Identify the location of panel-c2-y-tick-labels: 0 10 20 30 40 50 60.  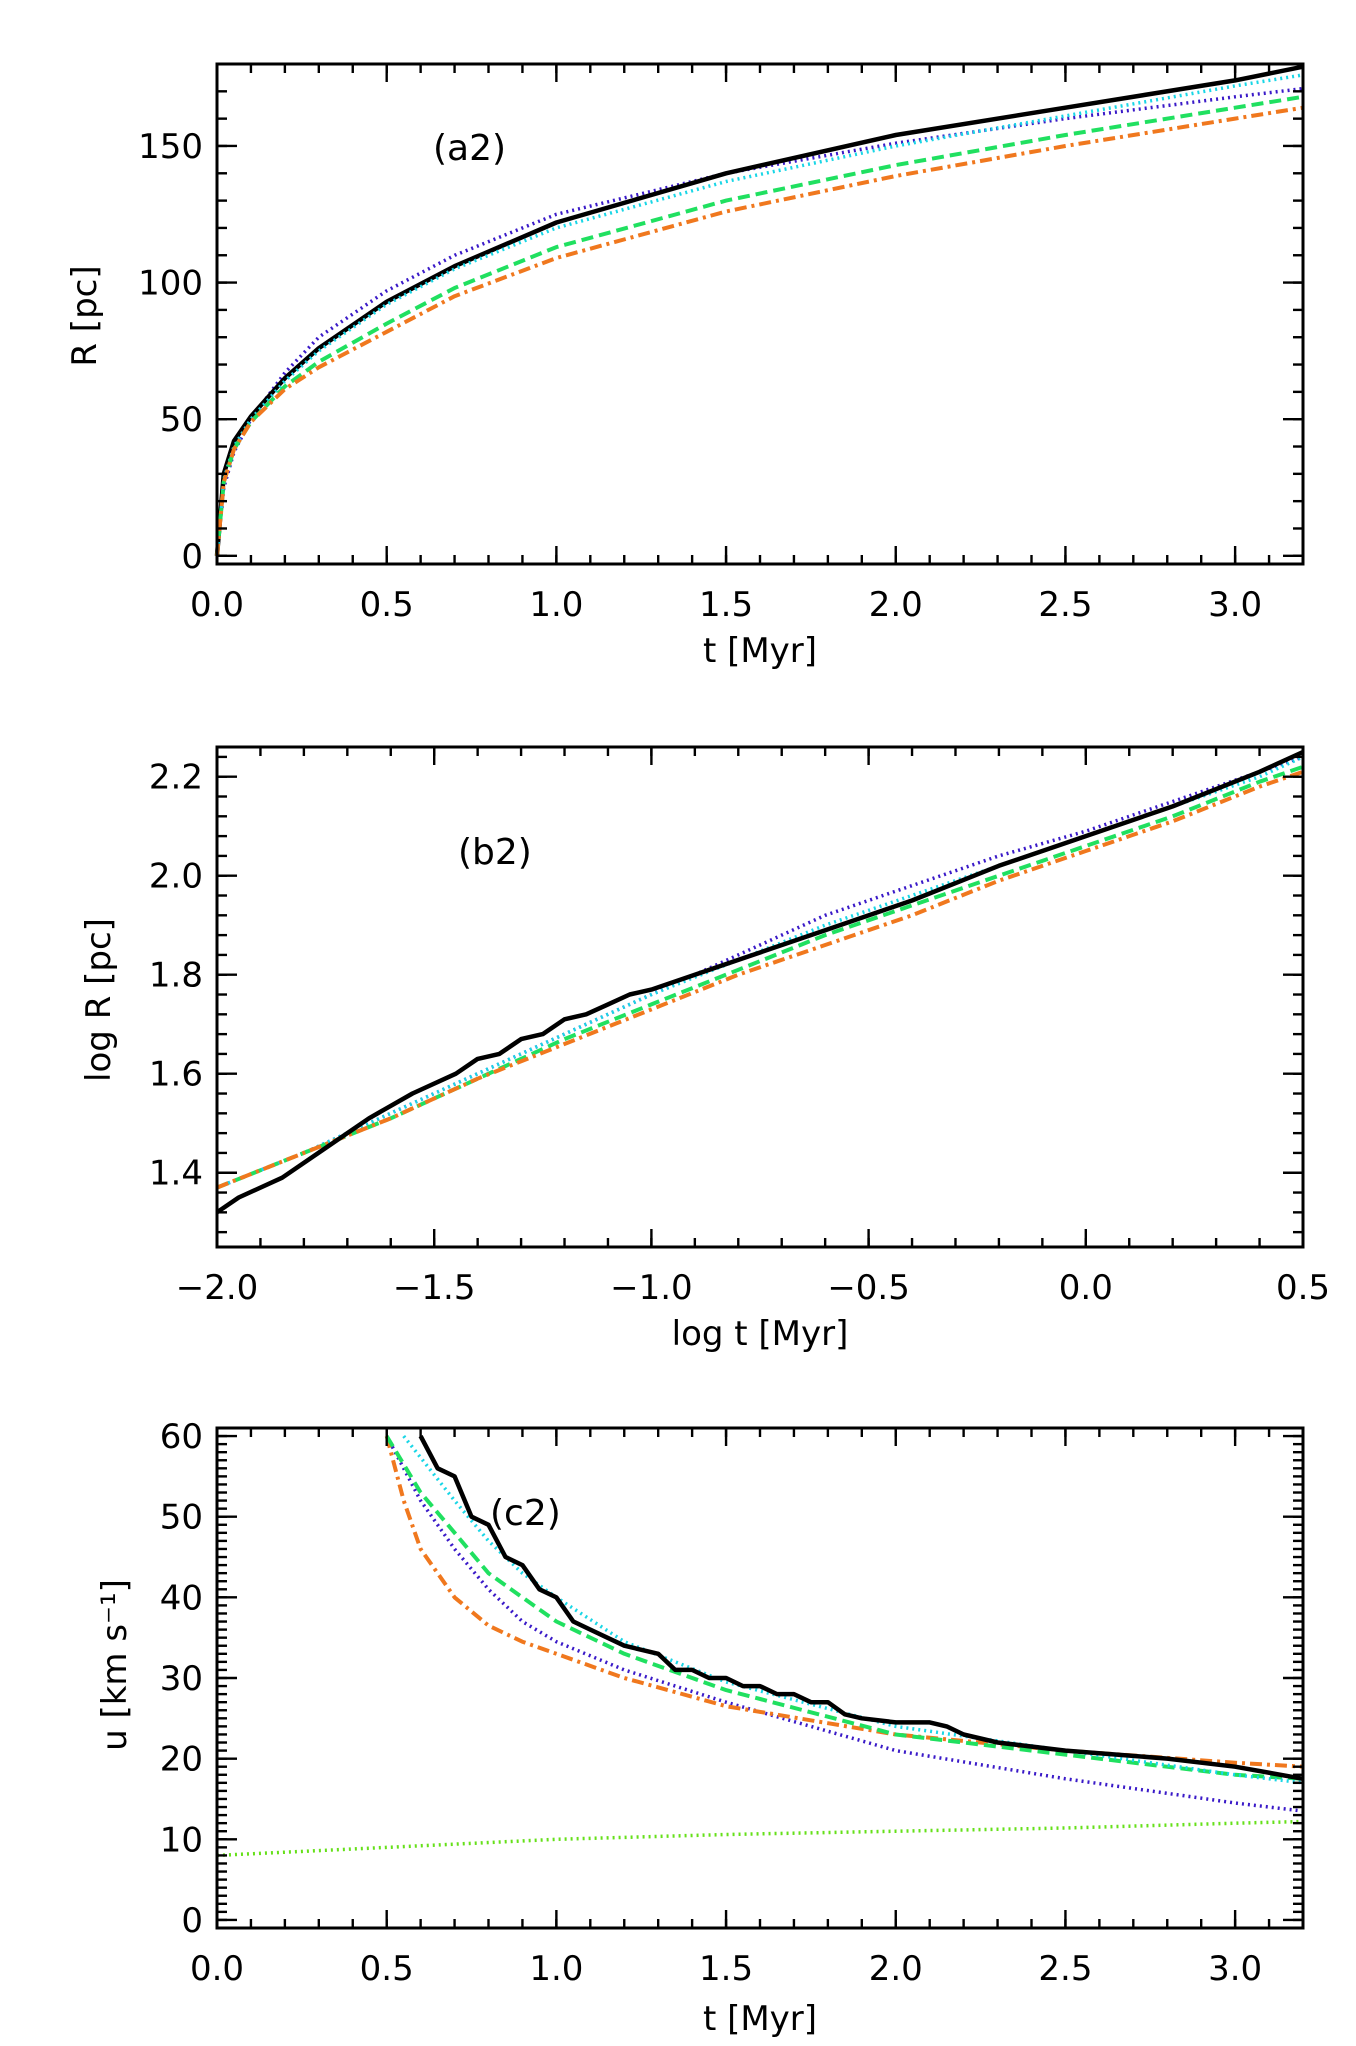
(181, 1679).